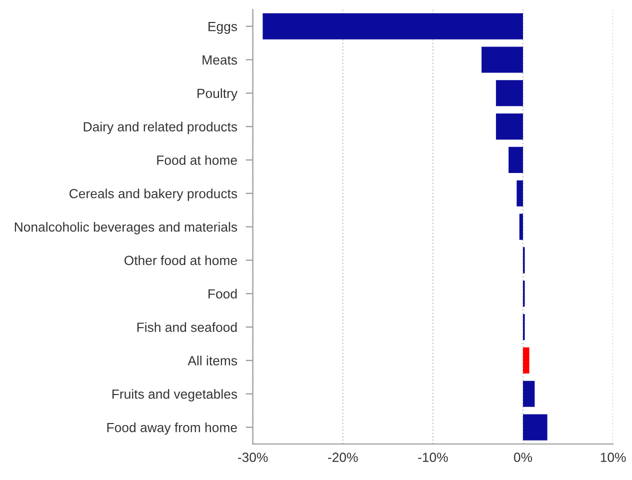 This screenshot has height=480, width=632. What do you see at coordinates (613, 457) in the screenshot?
I see `x-tick-label: 10%` at bounding box center [613, 457].